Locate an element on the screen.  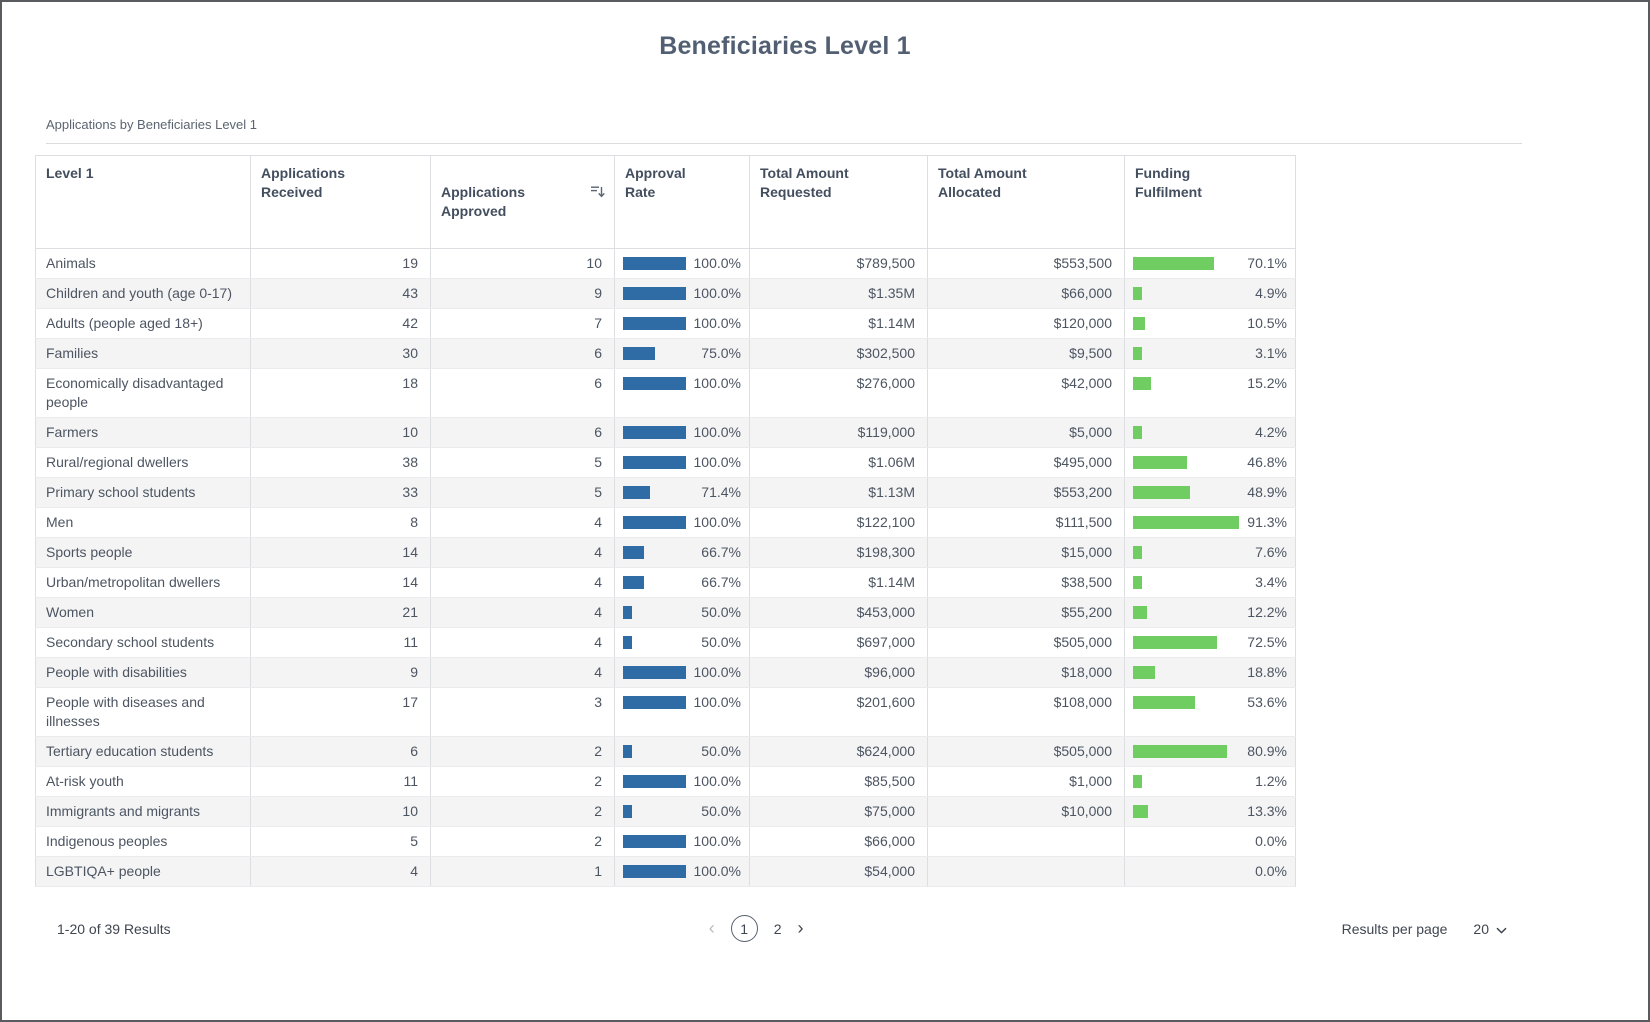
total-amount-allocated-cell: $108,000 is located at coordinates (1026, 712).